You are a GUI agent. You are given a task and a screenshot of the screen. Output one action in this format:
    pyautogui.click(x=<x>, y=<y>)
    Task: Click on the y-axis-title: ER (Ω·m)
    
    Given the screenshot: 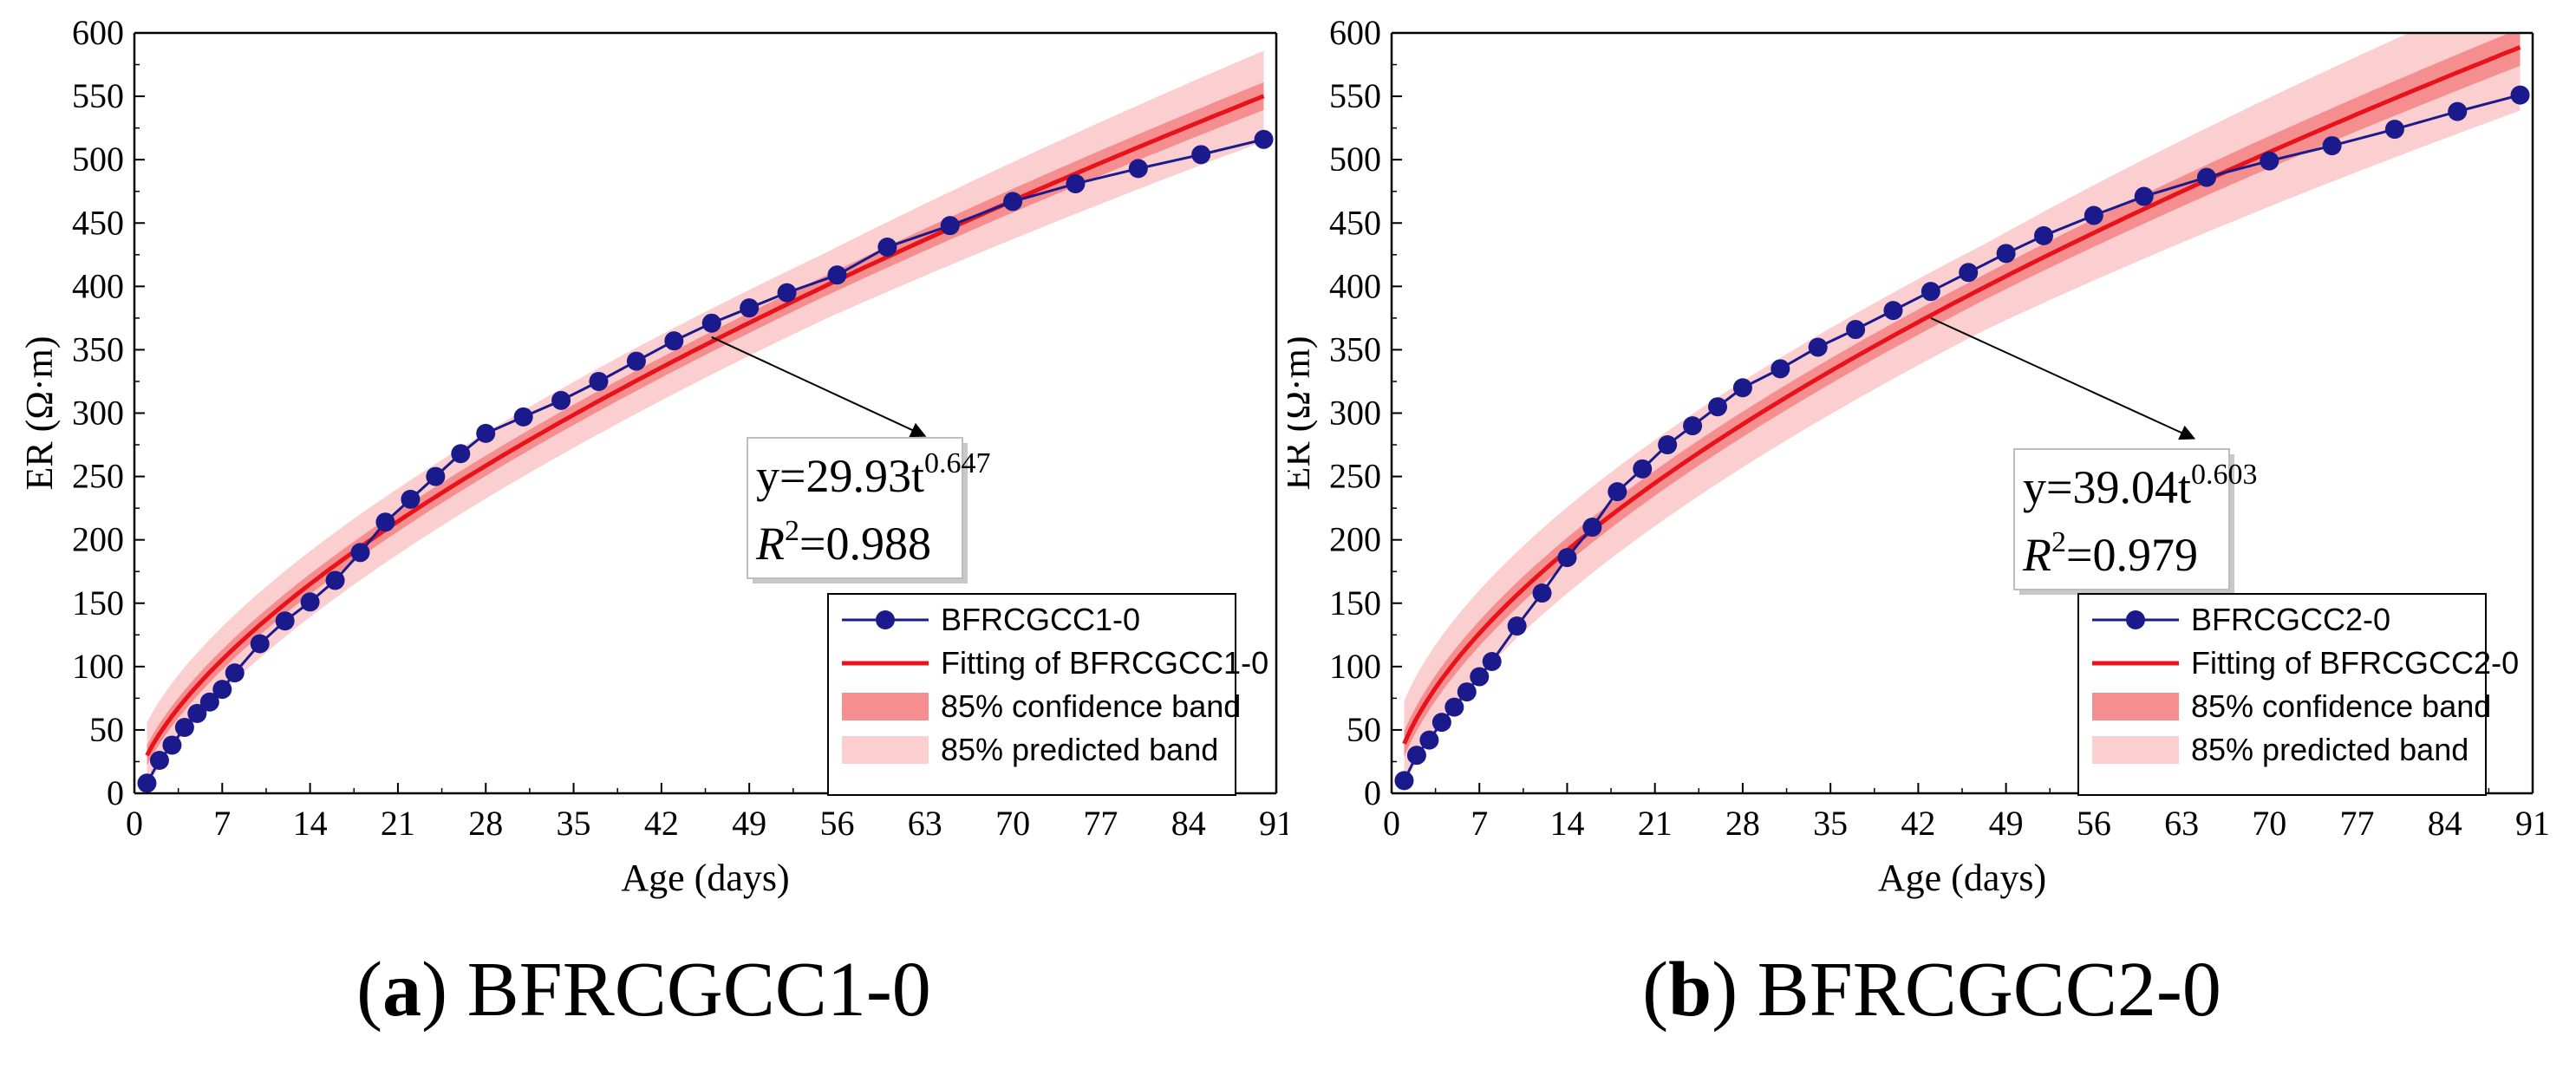 What is the action you would take?
    pyautogui.click(x=1303, y=413)
    